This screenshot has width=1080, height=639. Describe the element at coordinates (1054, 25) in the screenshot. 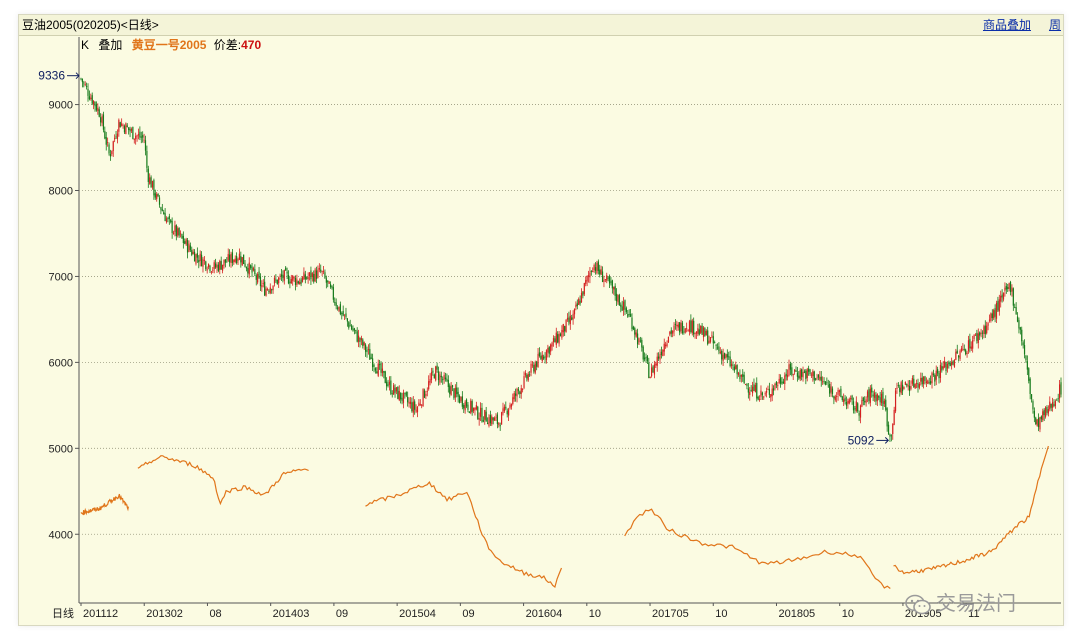

I see `weekly-period-button: 周` at that location.